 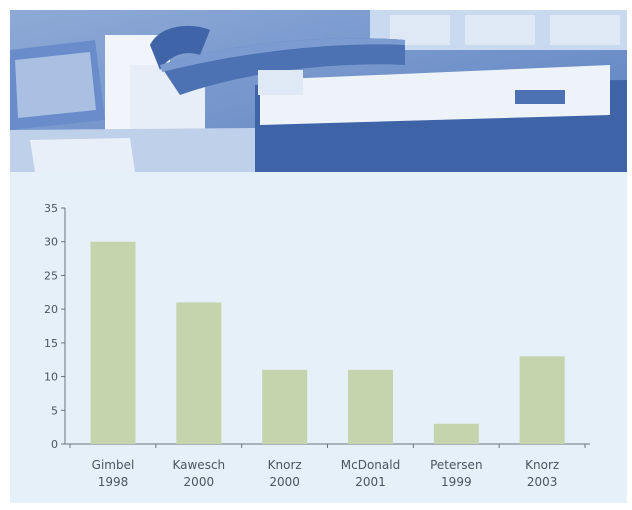 What do you see at coordinates (456, 482) in the screenshot?
I see `x-tick-label: 1999` at bounding box center [456, 482].